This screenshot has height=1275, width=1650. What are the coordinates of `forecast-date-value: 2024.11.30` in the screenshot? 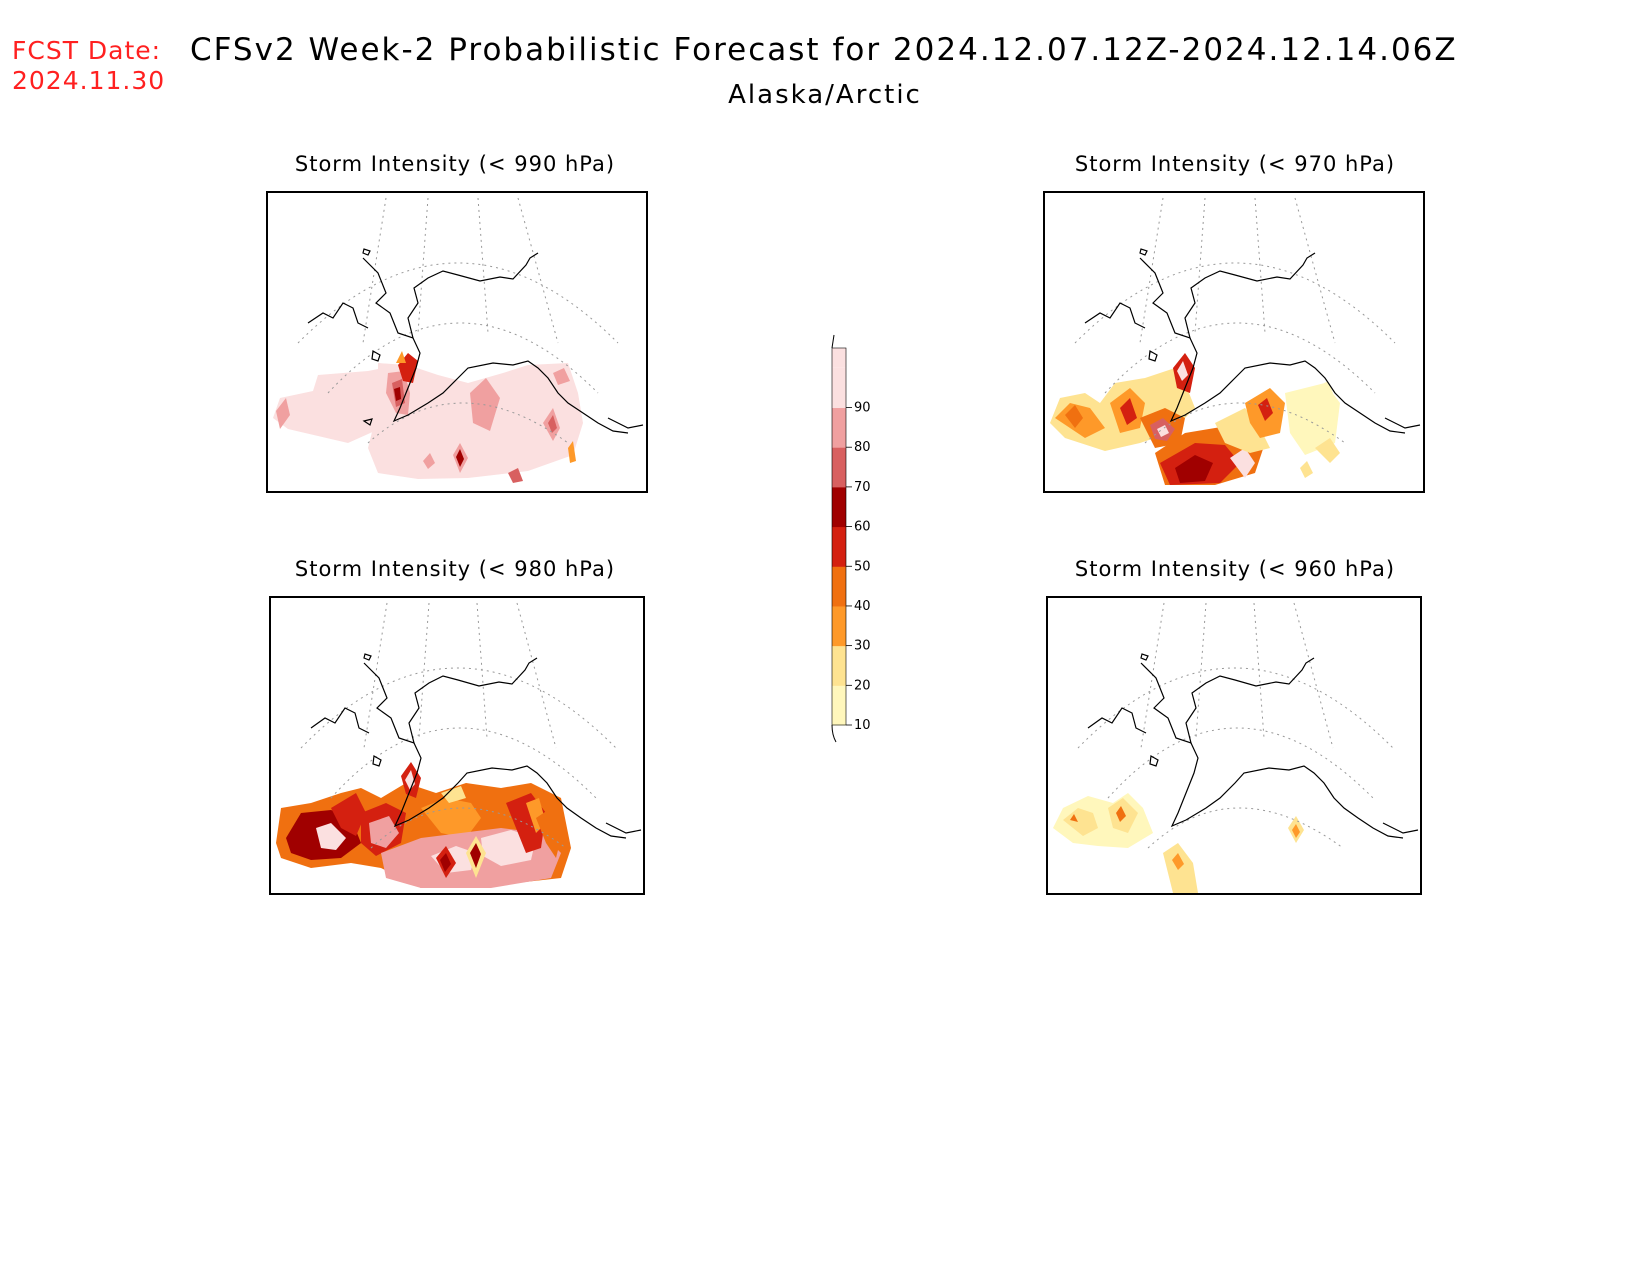 It's located at (89, 80).